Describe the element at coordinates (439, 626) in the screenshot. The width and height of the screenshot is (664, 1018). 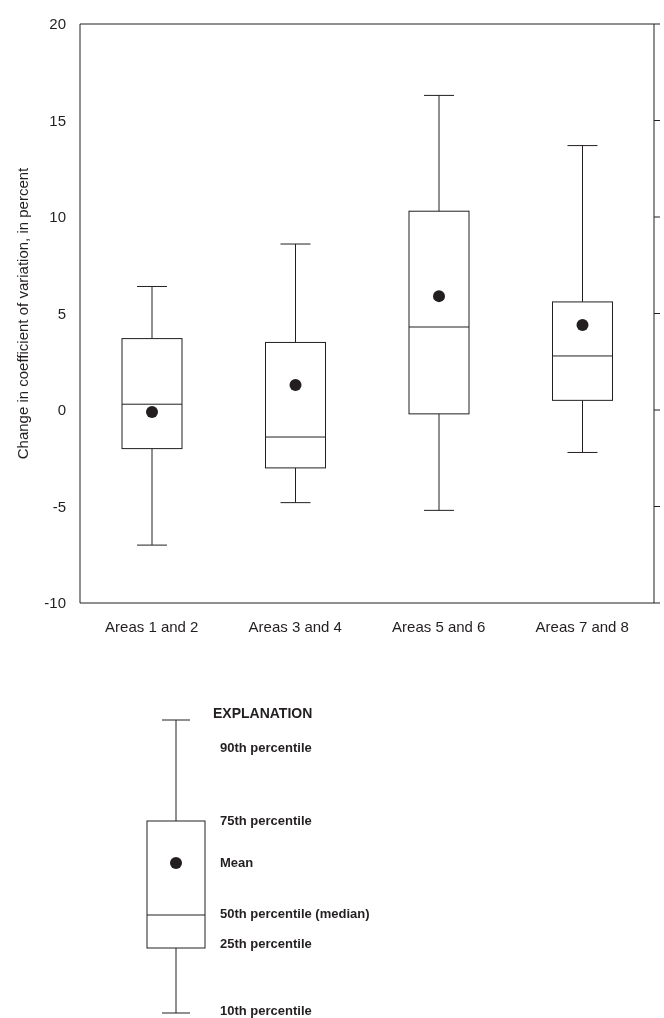
I see `x-tick-label: Areas 5 and 6` at that location.